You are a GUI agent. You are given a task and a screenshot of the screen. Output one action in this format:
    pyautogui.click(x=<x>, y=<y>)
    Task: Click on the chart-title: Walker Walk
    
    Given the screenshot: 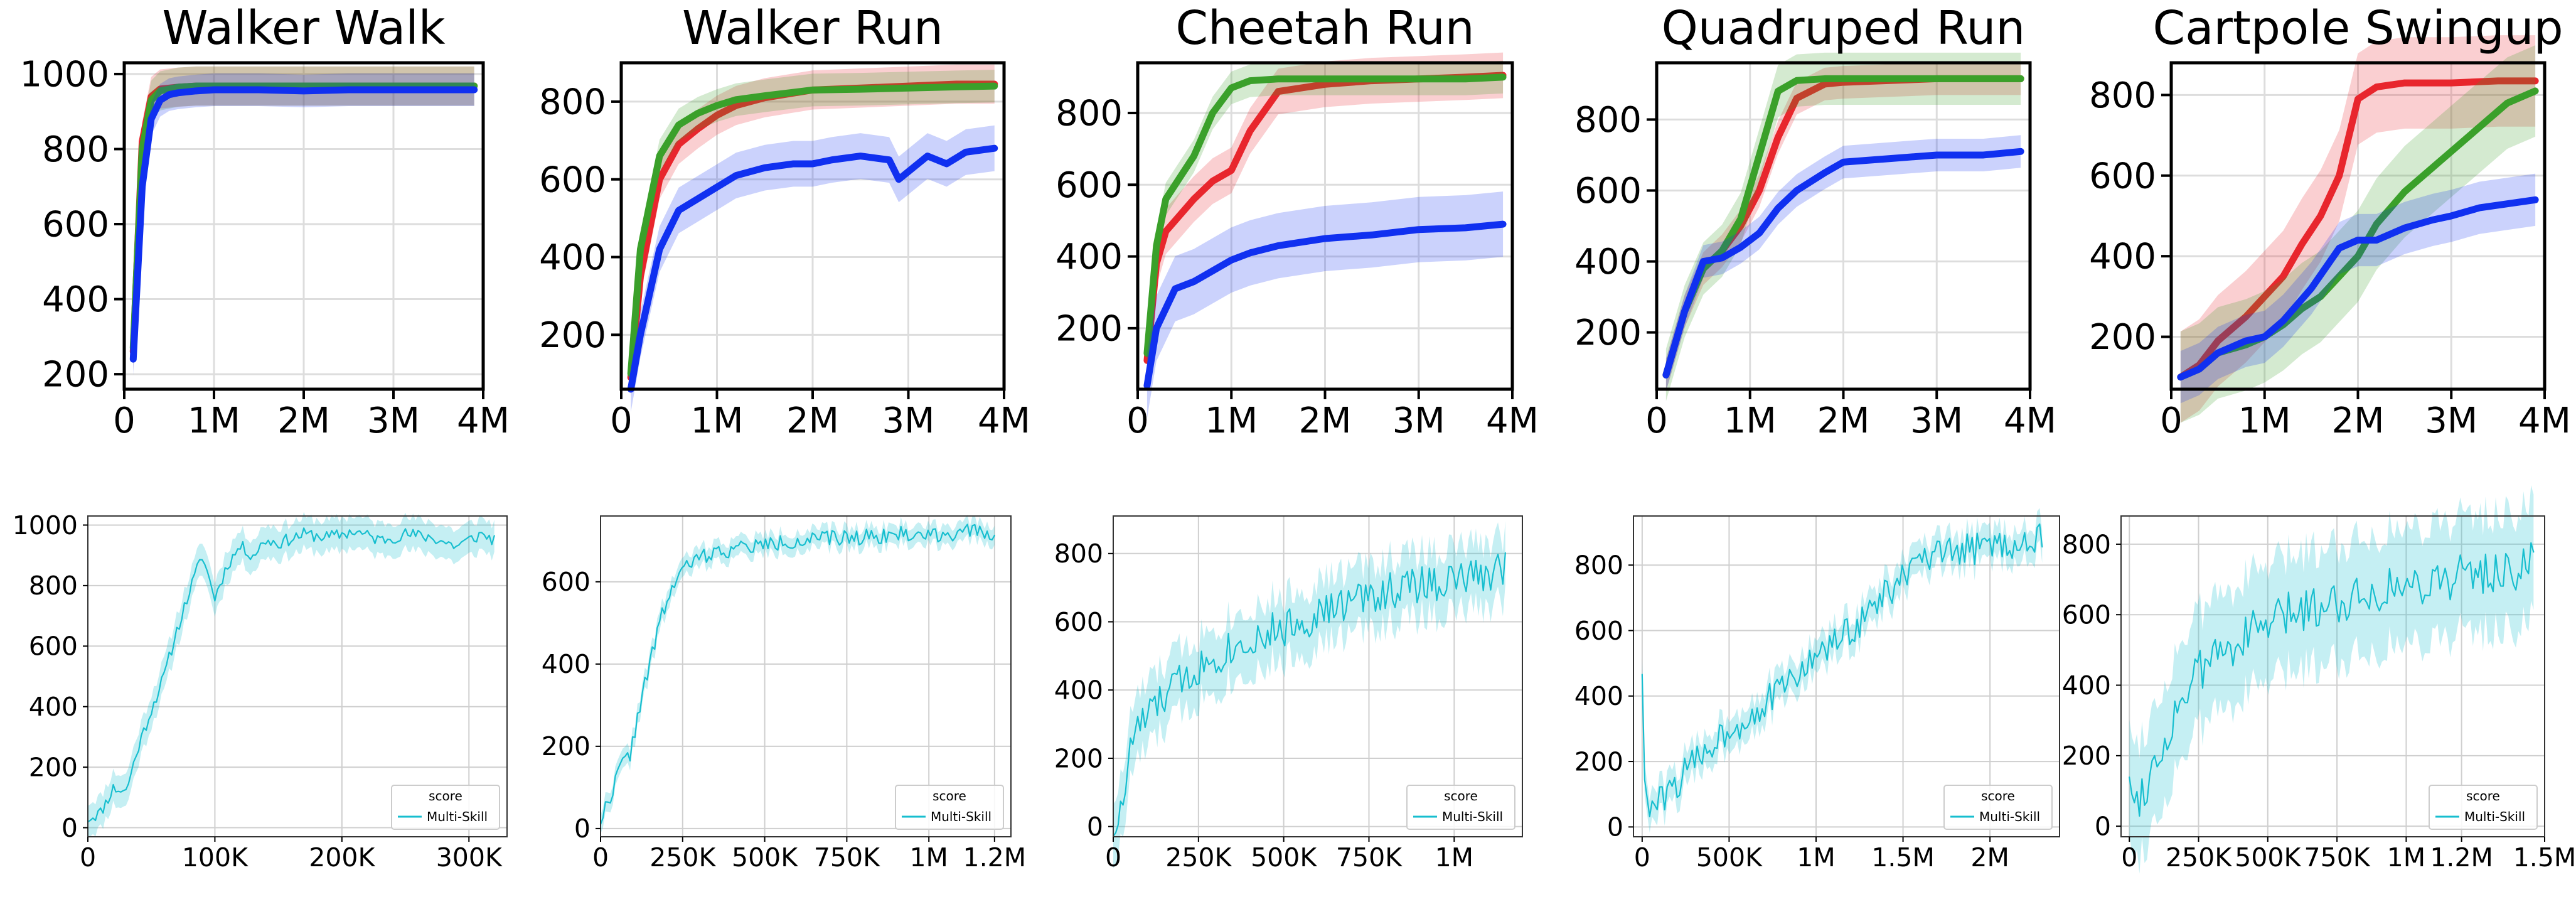 What is the action you would take?
    pyautogui.click(x=303, y=28)
    